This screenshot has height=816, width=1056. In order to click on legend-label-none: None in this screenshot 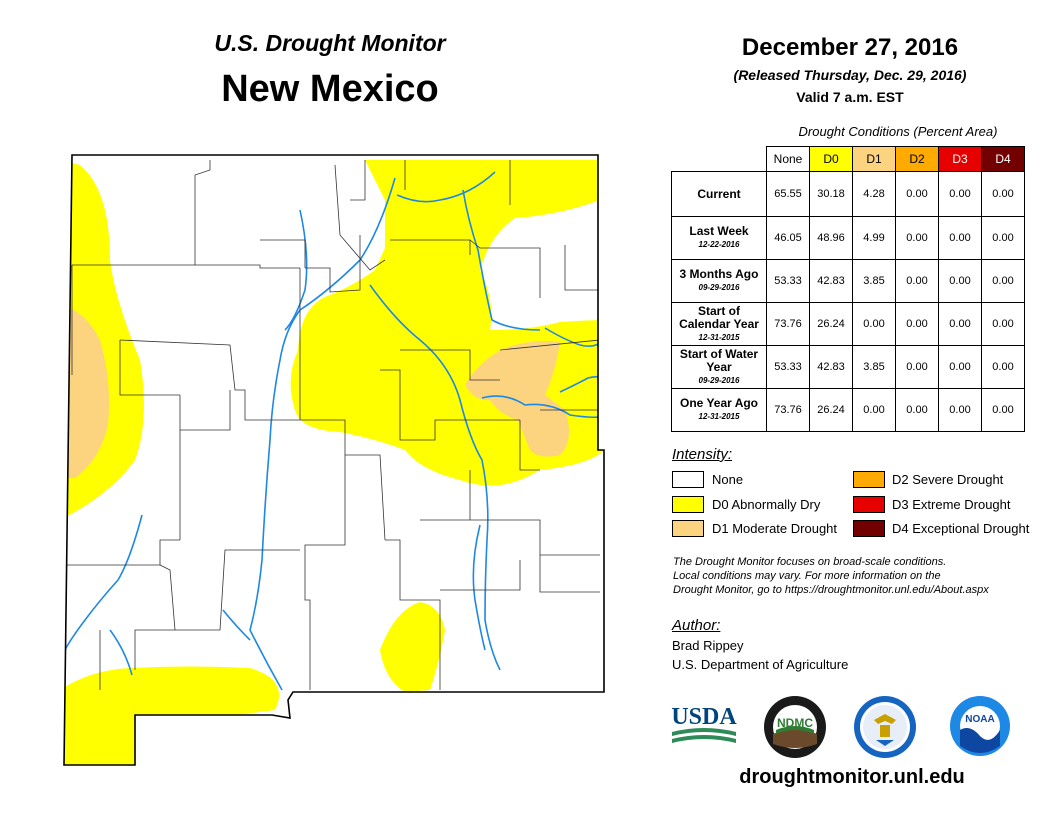, I will do `click(728, 479)`.